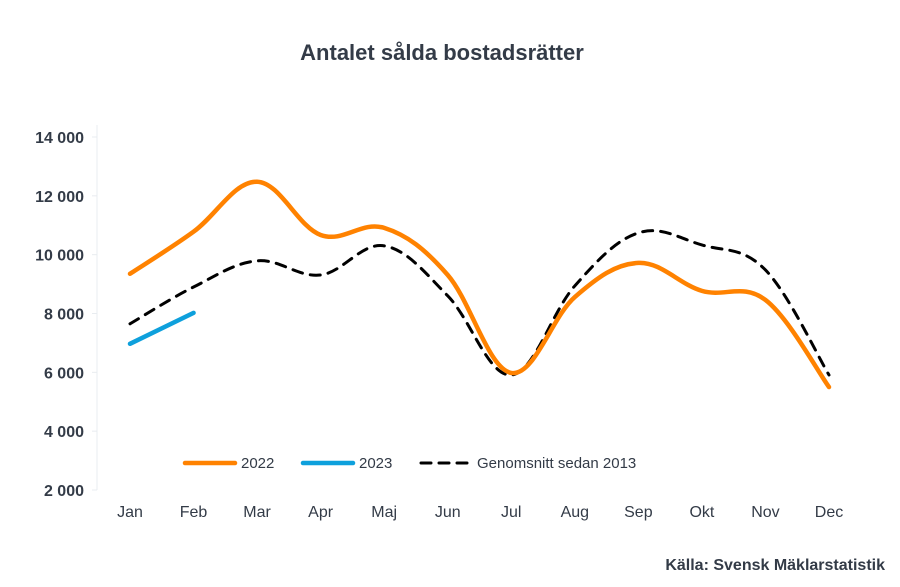 The height and width of the screenshot is (587, 900). I want to click on source-note: Källa: Svensk Mäklarstatistik, so click(775, 565).